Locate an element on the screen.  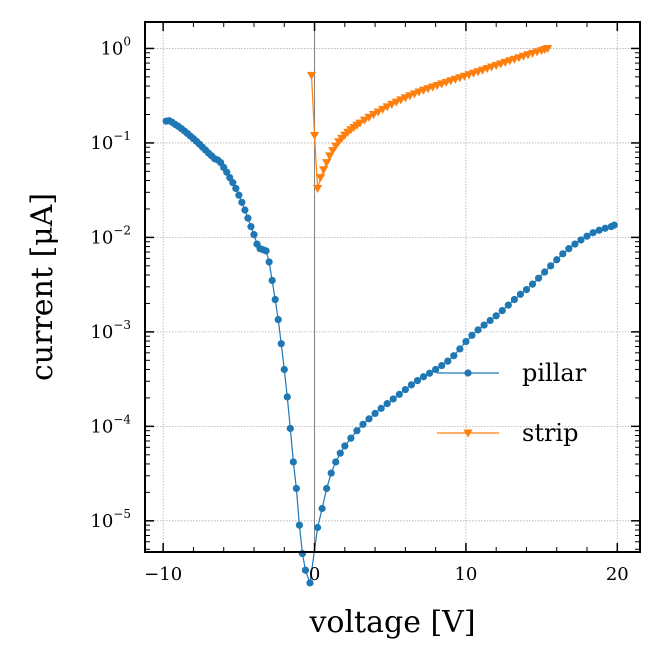
y-tick-exponent: 0 is located at coordinates (127, 41).